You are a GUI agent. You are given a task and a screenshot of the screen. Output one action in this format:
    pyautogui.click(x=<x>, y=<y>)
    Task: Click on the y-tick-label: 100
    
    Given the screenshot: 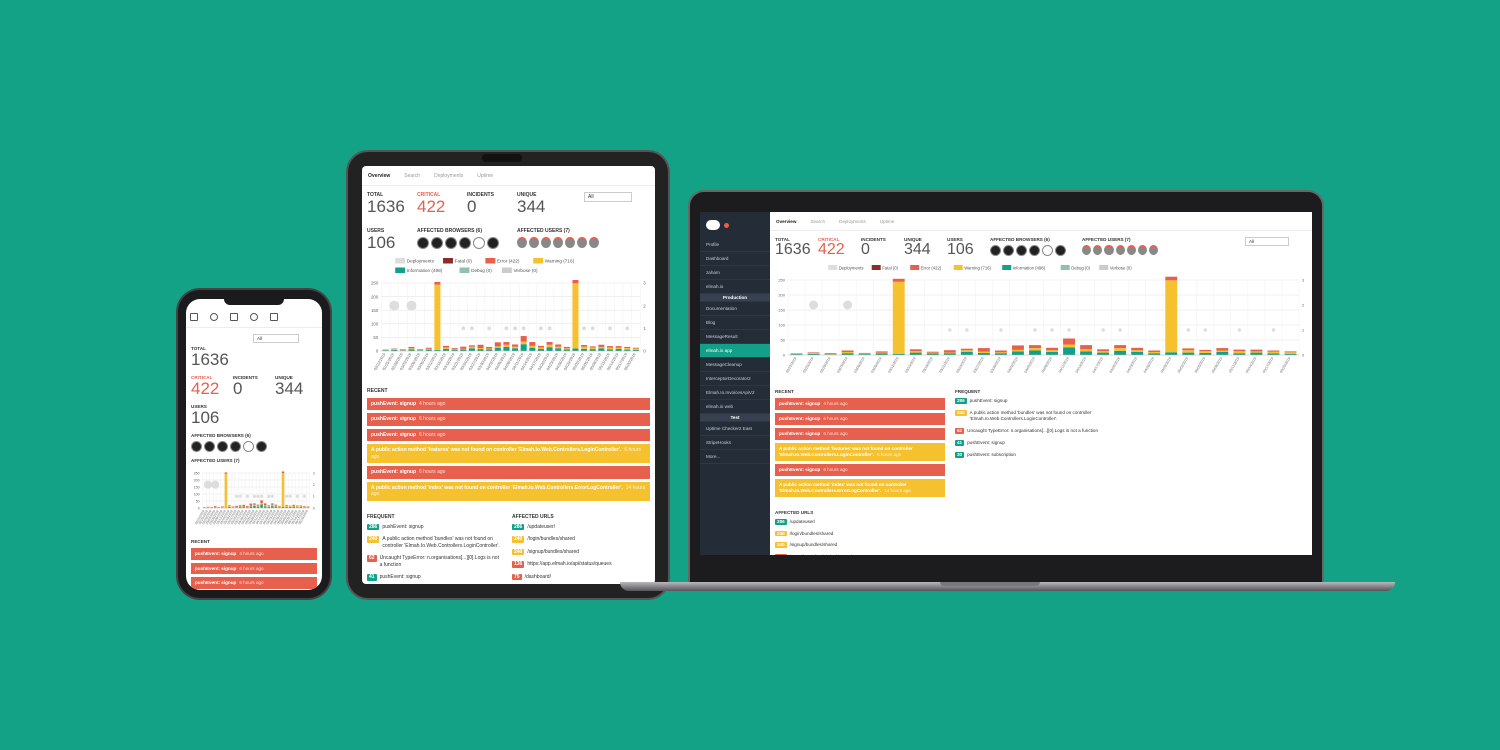 What is the action you would take?
    pyautogui.click(x=375, y=323)
    